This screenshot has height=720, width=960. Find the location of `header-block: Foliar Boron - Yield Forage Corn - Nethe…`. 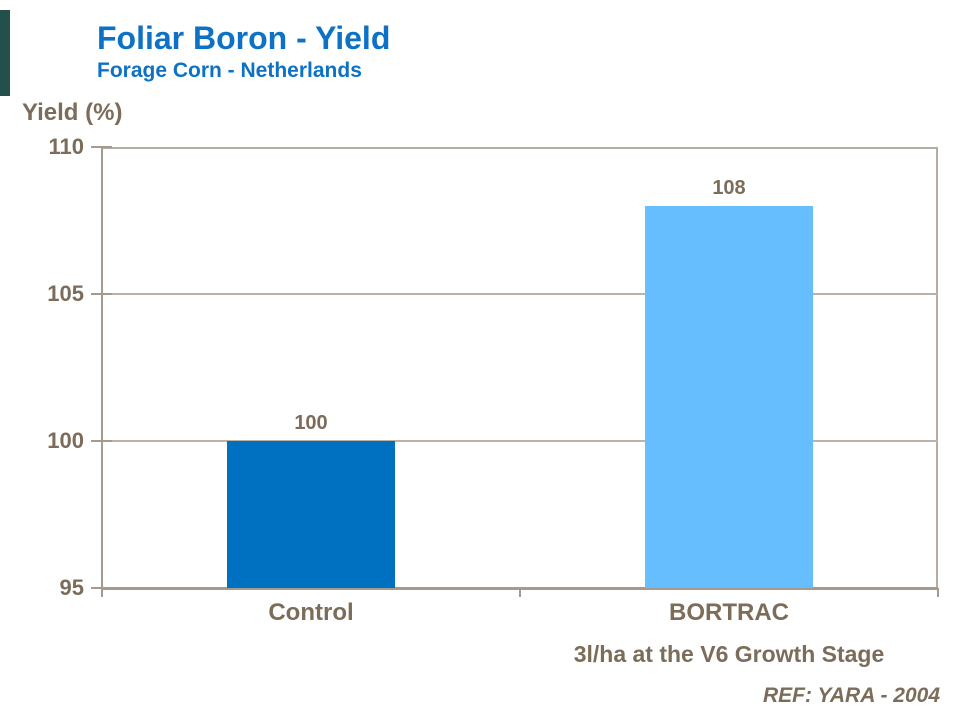

header-block: Foliar Boron - Yield Forage Corn - Nethe… is located at coordinates (243, 51).